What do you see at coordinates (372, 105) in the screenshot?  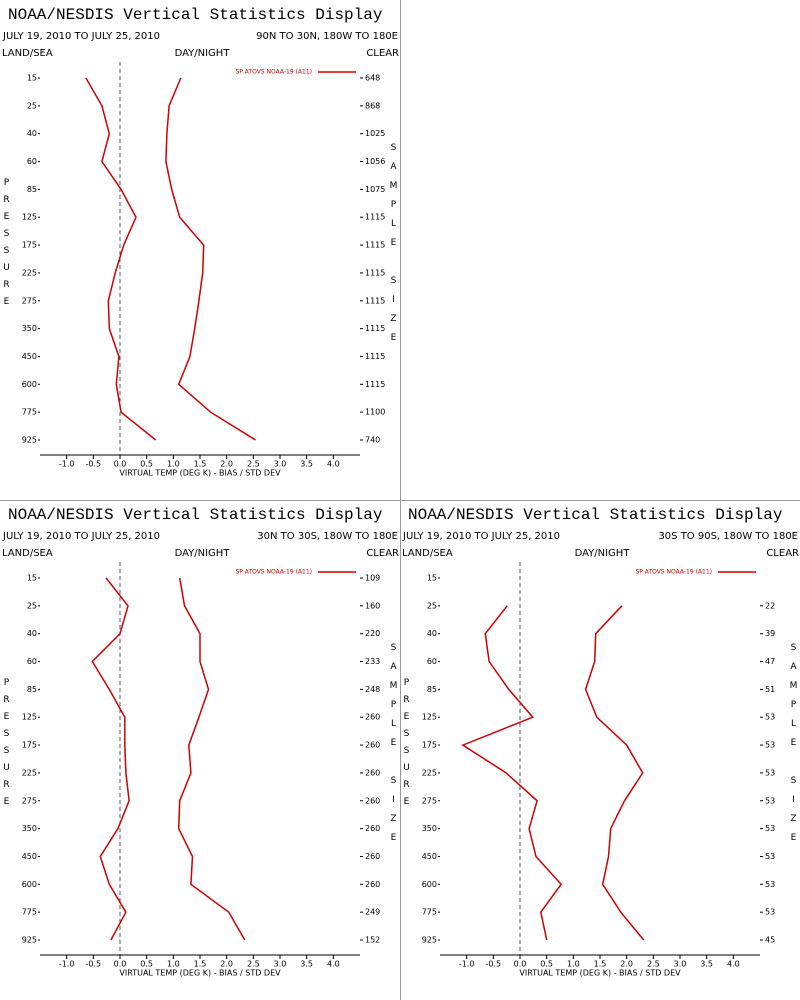 I see `sample-size-label: 868` at bounding box center [372, 105].